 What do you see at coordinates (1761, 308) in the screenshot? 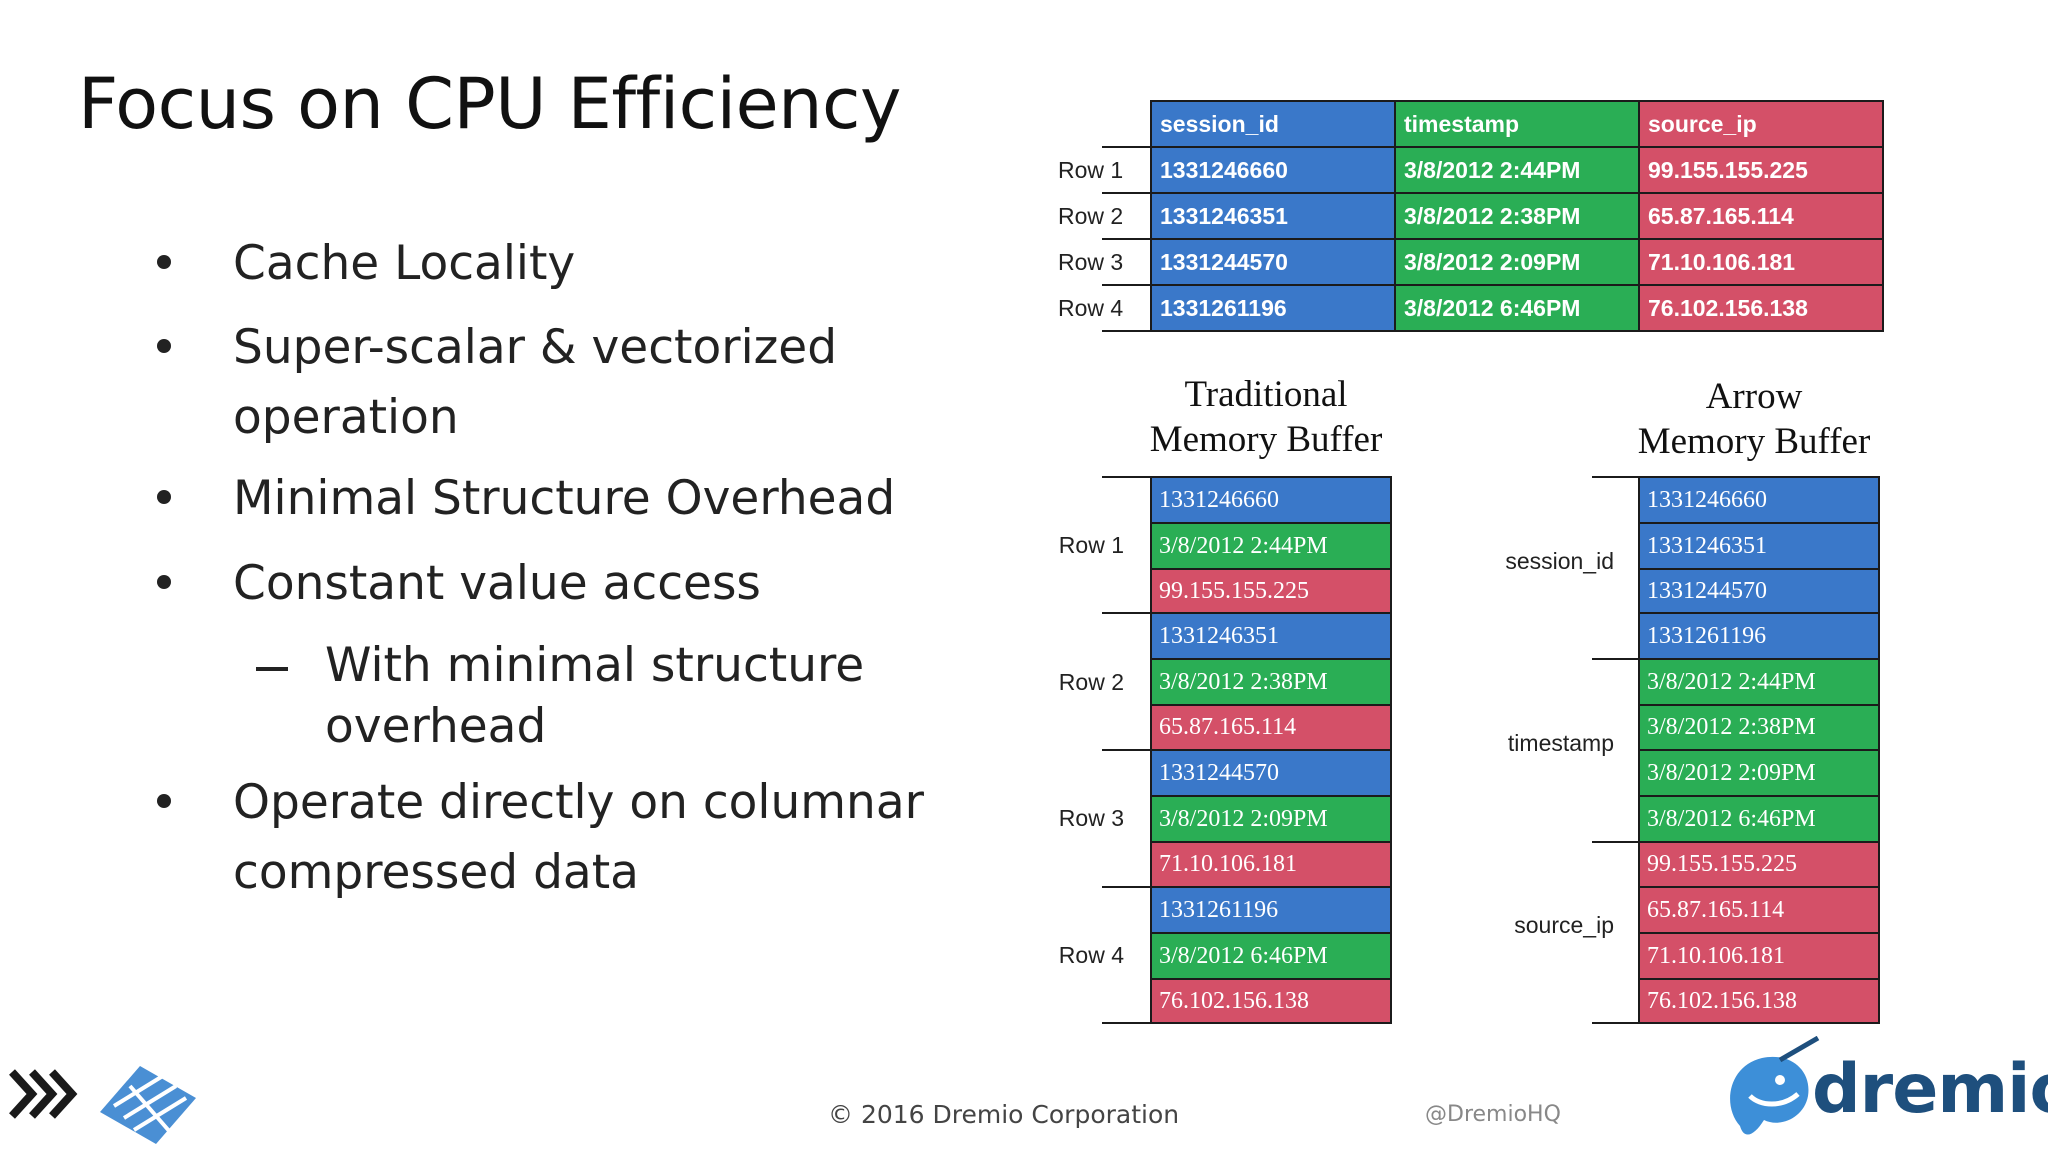
I see `table-cell: 76.102.156.138` at bounding box center [1761, 308].